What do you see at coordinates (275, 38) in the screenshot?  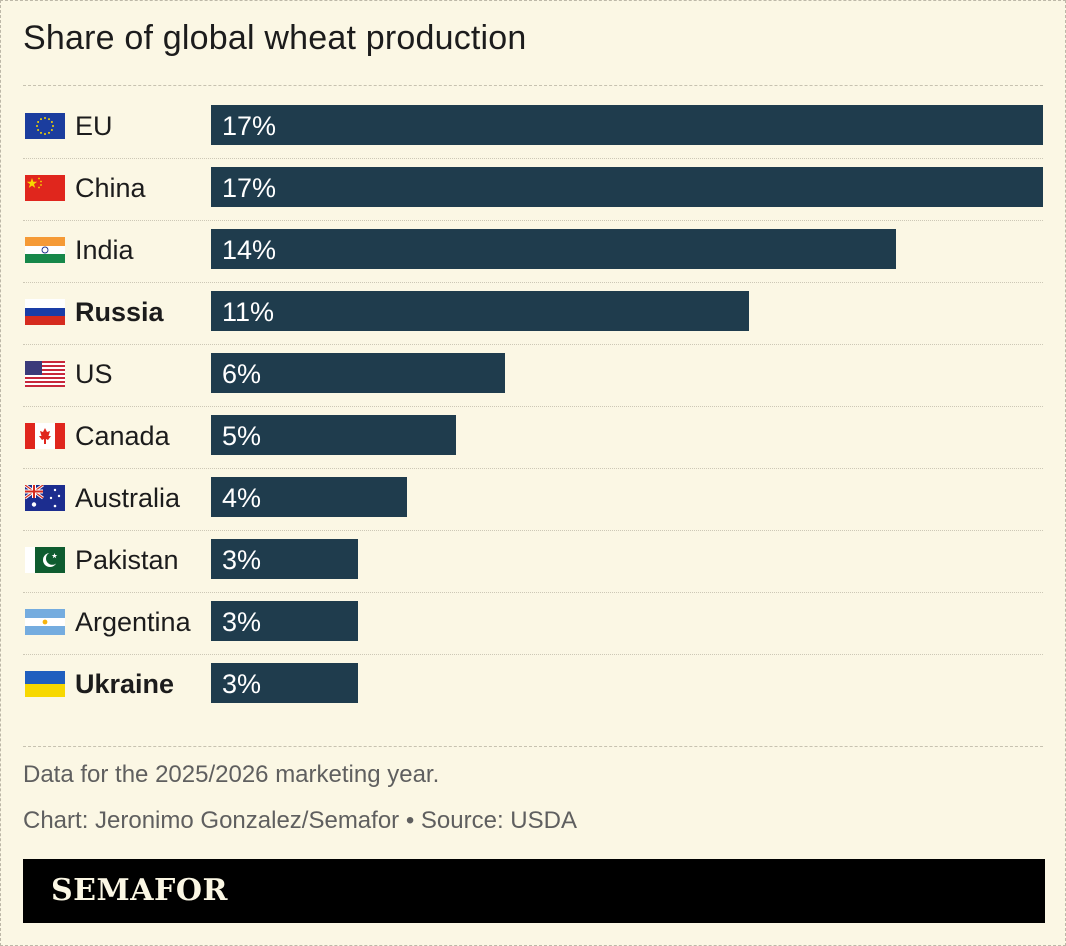 I see `chart-title: Share of global wheat production` at bounding box center [275, 38].